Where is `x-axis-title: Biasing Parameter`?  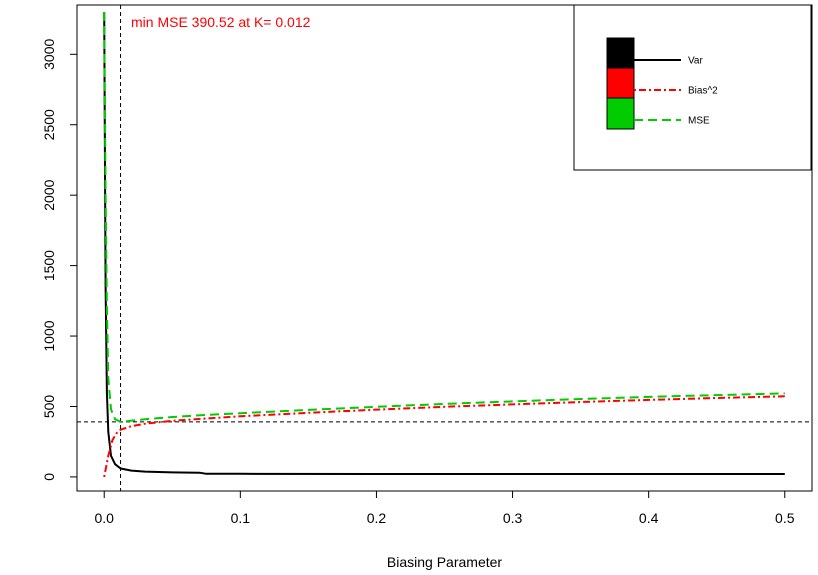
x-axis-title: Biasing Parameter is located at coordinates (445, 562).